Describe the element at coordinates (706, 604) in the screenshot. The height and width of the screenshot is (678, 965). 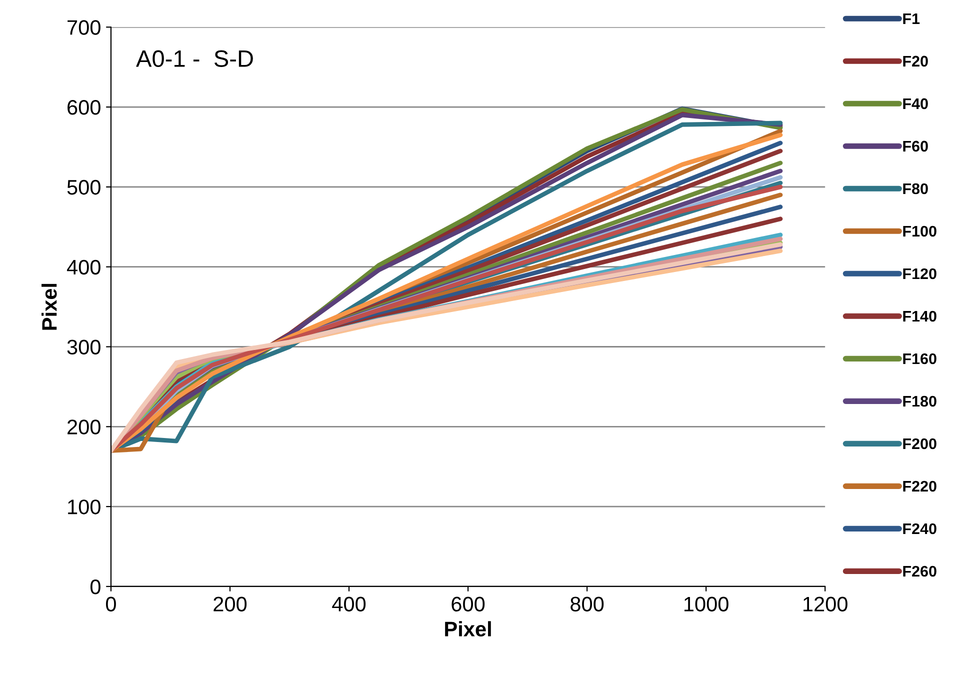
I see `x-tick-label: 1000` at that location.